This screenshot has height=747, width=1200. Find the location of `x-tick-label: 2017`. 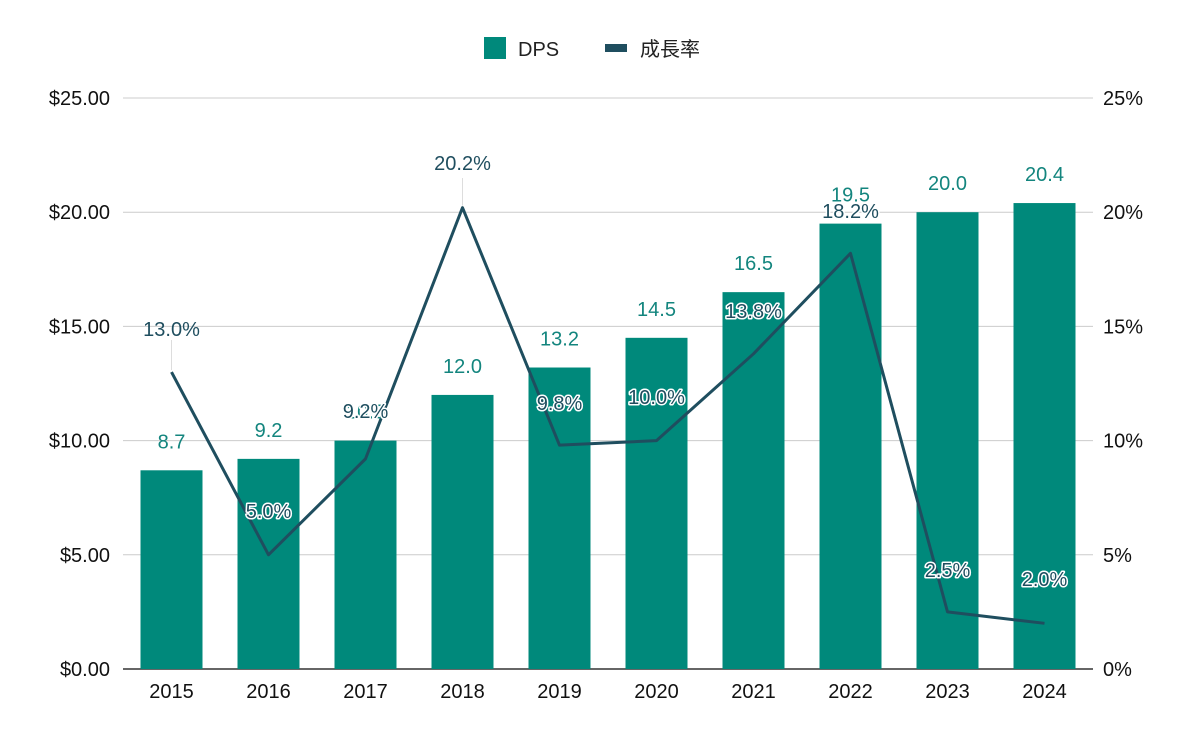

x-tick-label: 2017 is located at coordinates (365, 692).